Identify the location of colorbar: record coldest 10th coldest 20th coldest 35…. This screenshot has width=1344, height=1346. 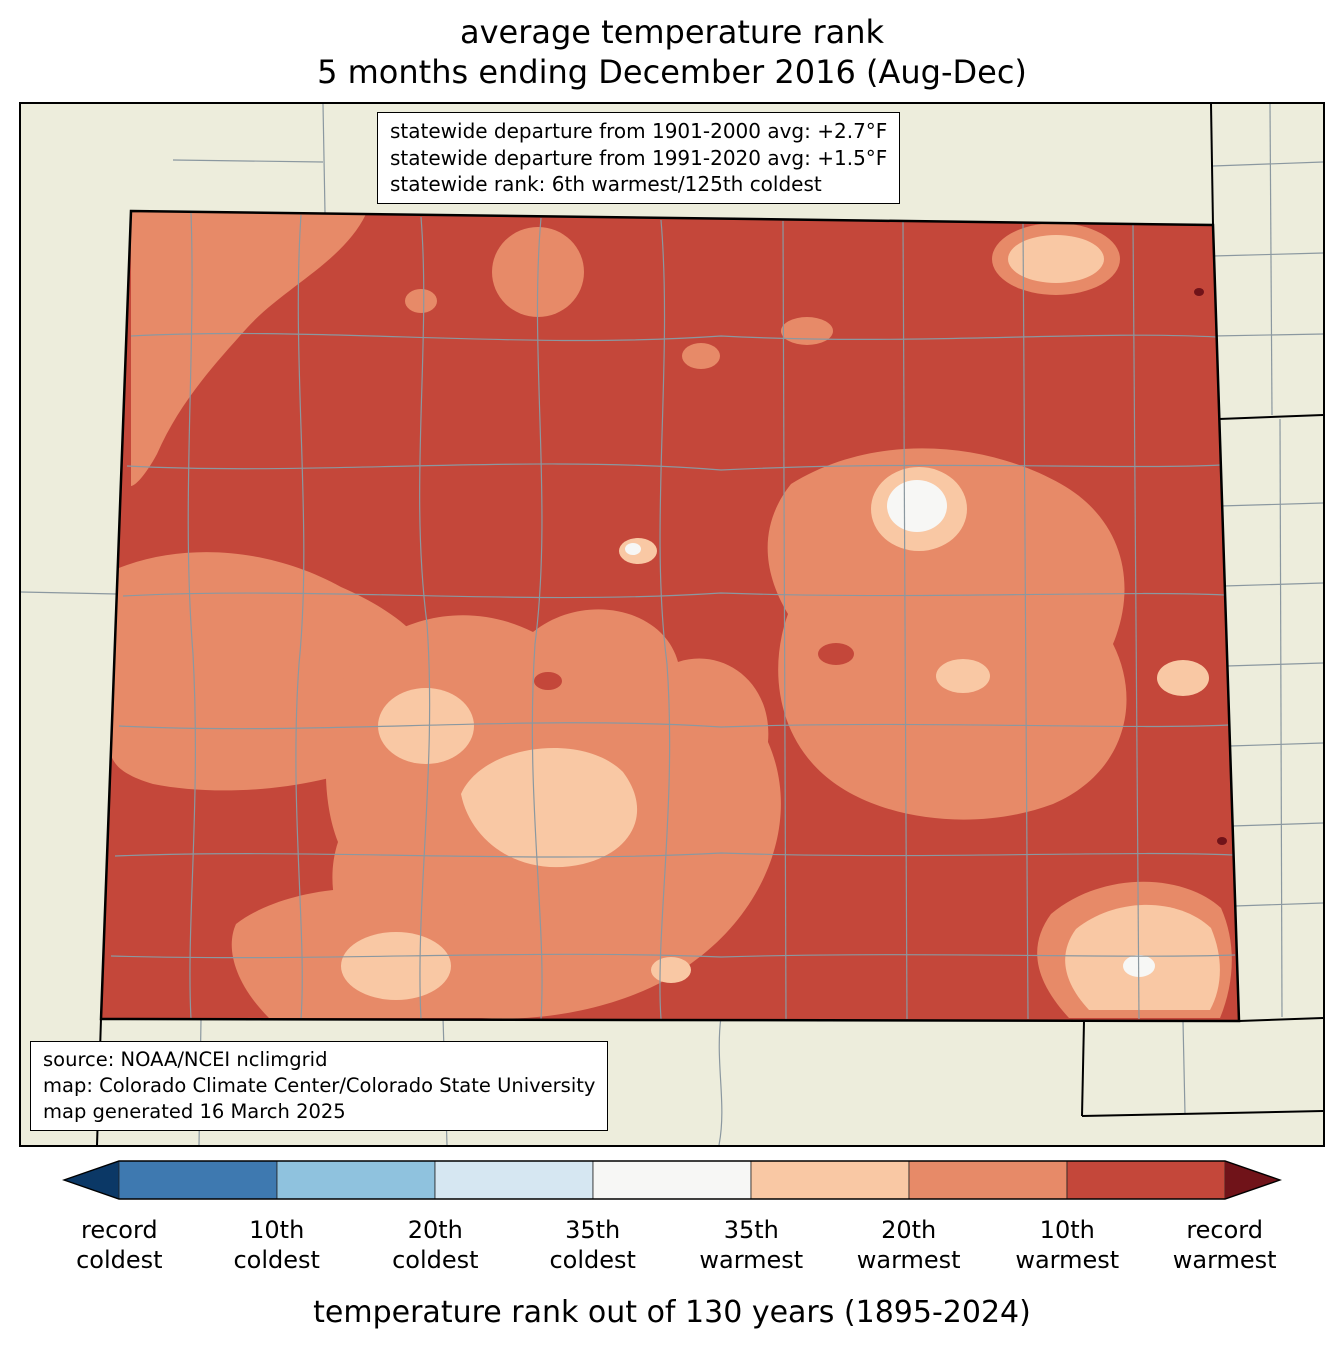
(672, 1252).